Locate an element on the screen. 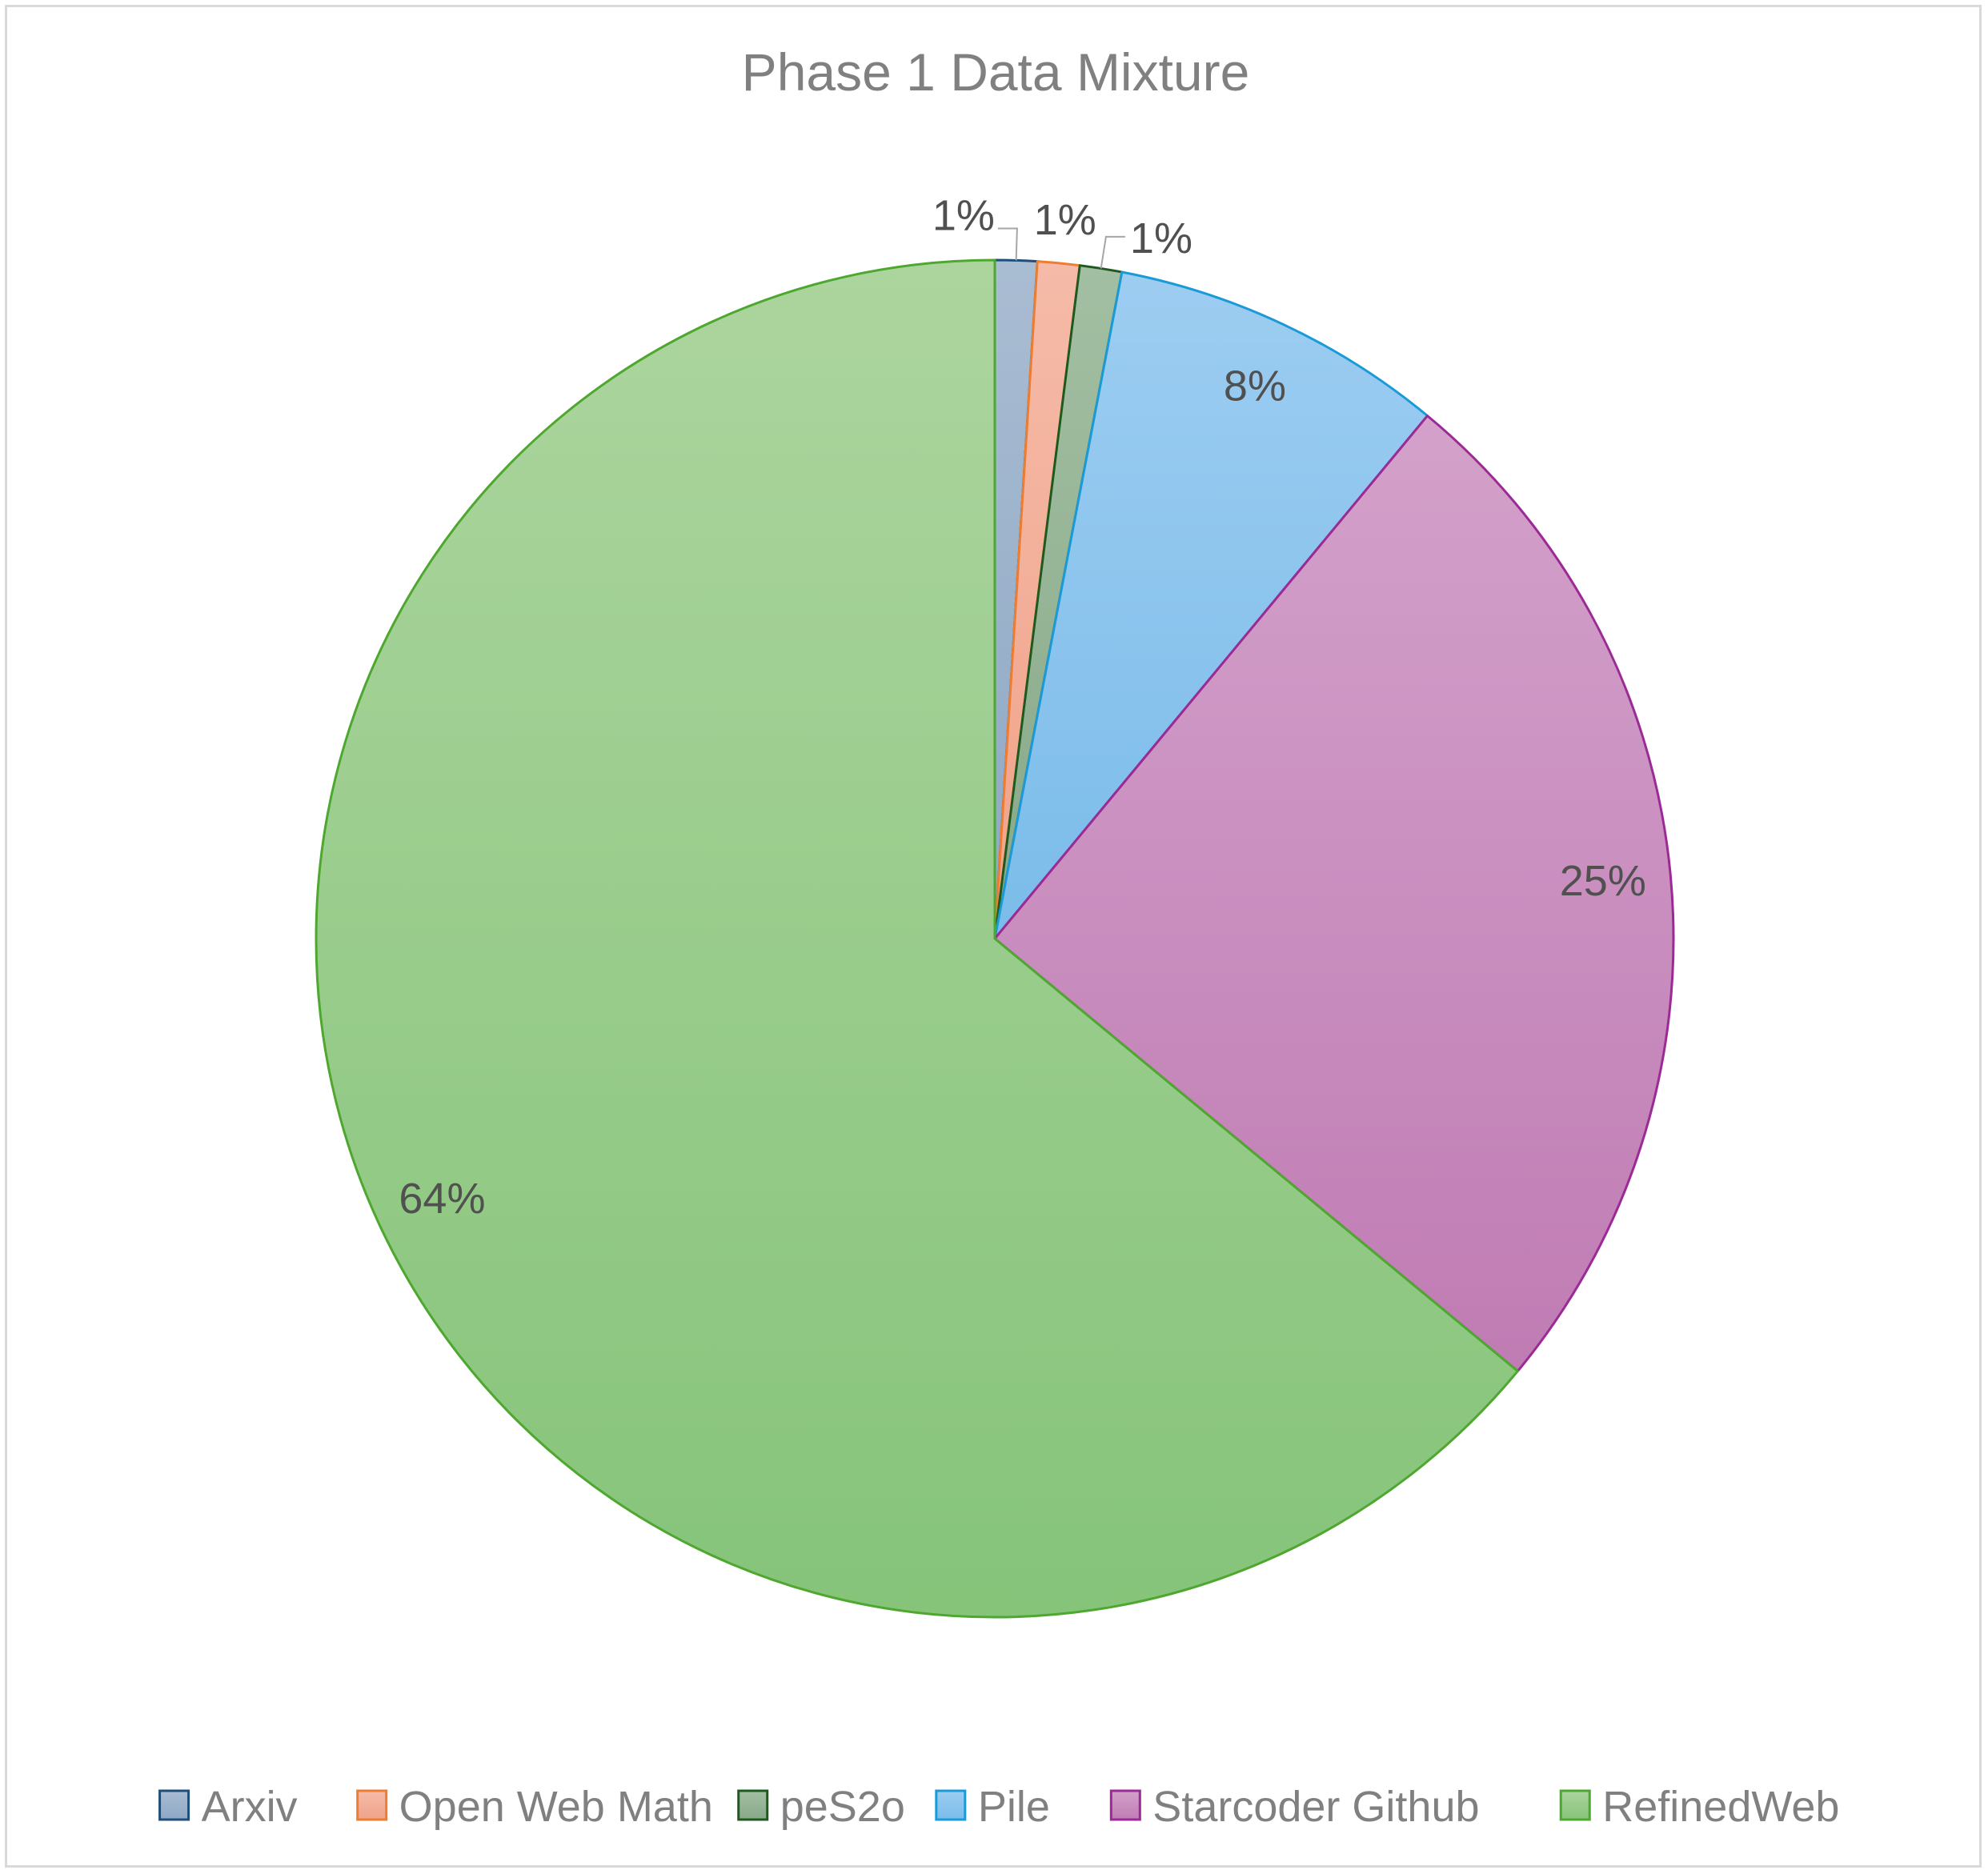 The width and height of the screenshot is (1988, 1874). chart-title: Phase 1 Data Mixture is located at coordinates (996, 72).